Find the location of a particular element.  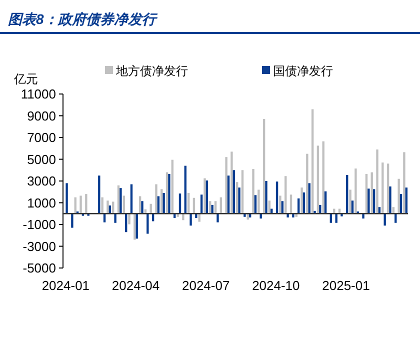

legend-label: 地方债净发行 is located at coordinates (151, 71).